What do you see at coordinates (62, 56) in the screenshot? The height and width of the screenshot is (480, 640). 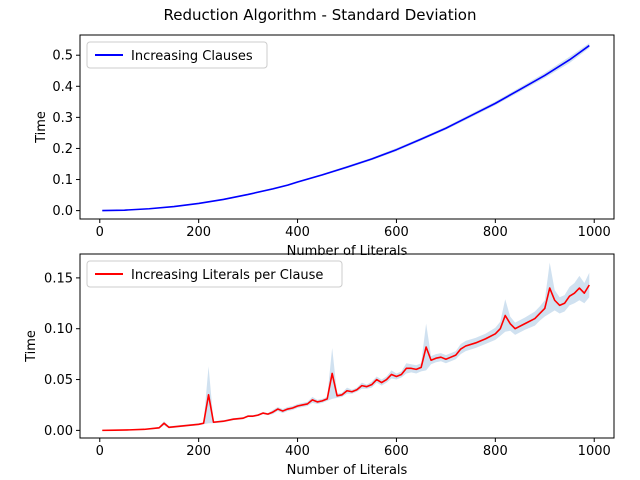 I see `y-tick-label: 0.5` at bounding box center [62, 56].